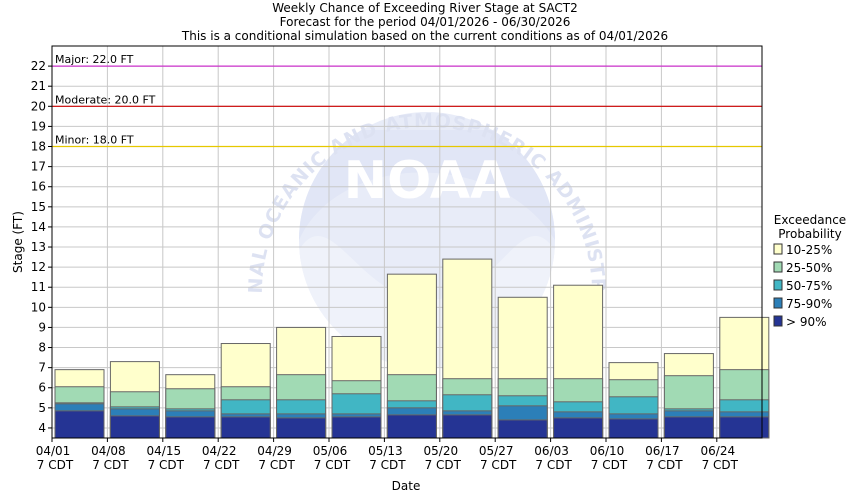  I want to click on x-tick-label: 05/06, so click(330, 451).